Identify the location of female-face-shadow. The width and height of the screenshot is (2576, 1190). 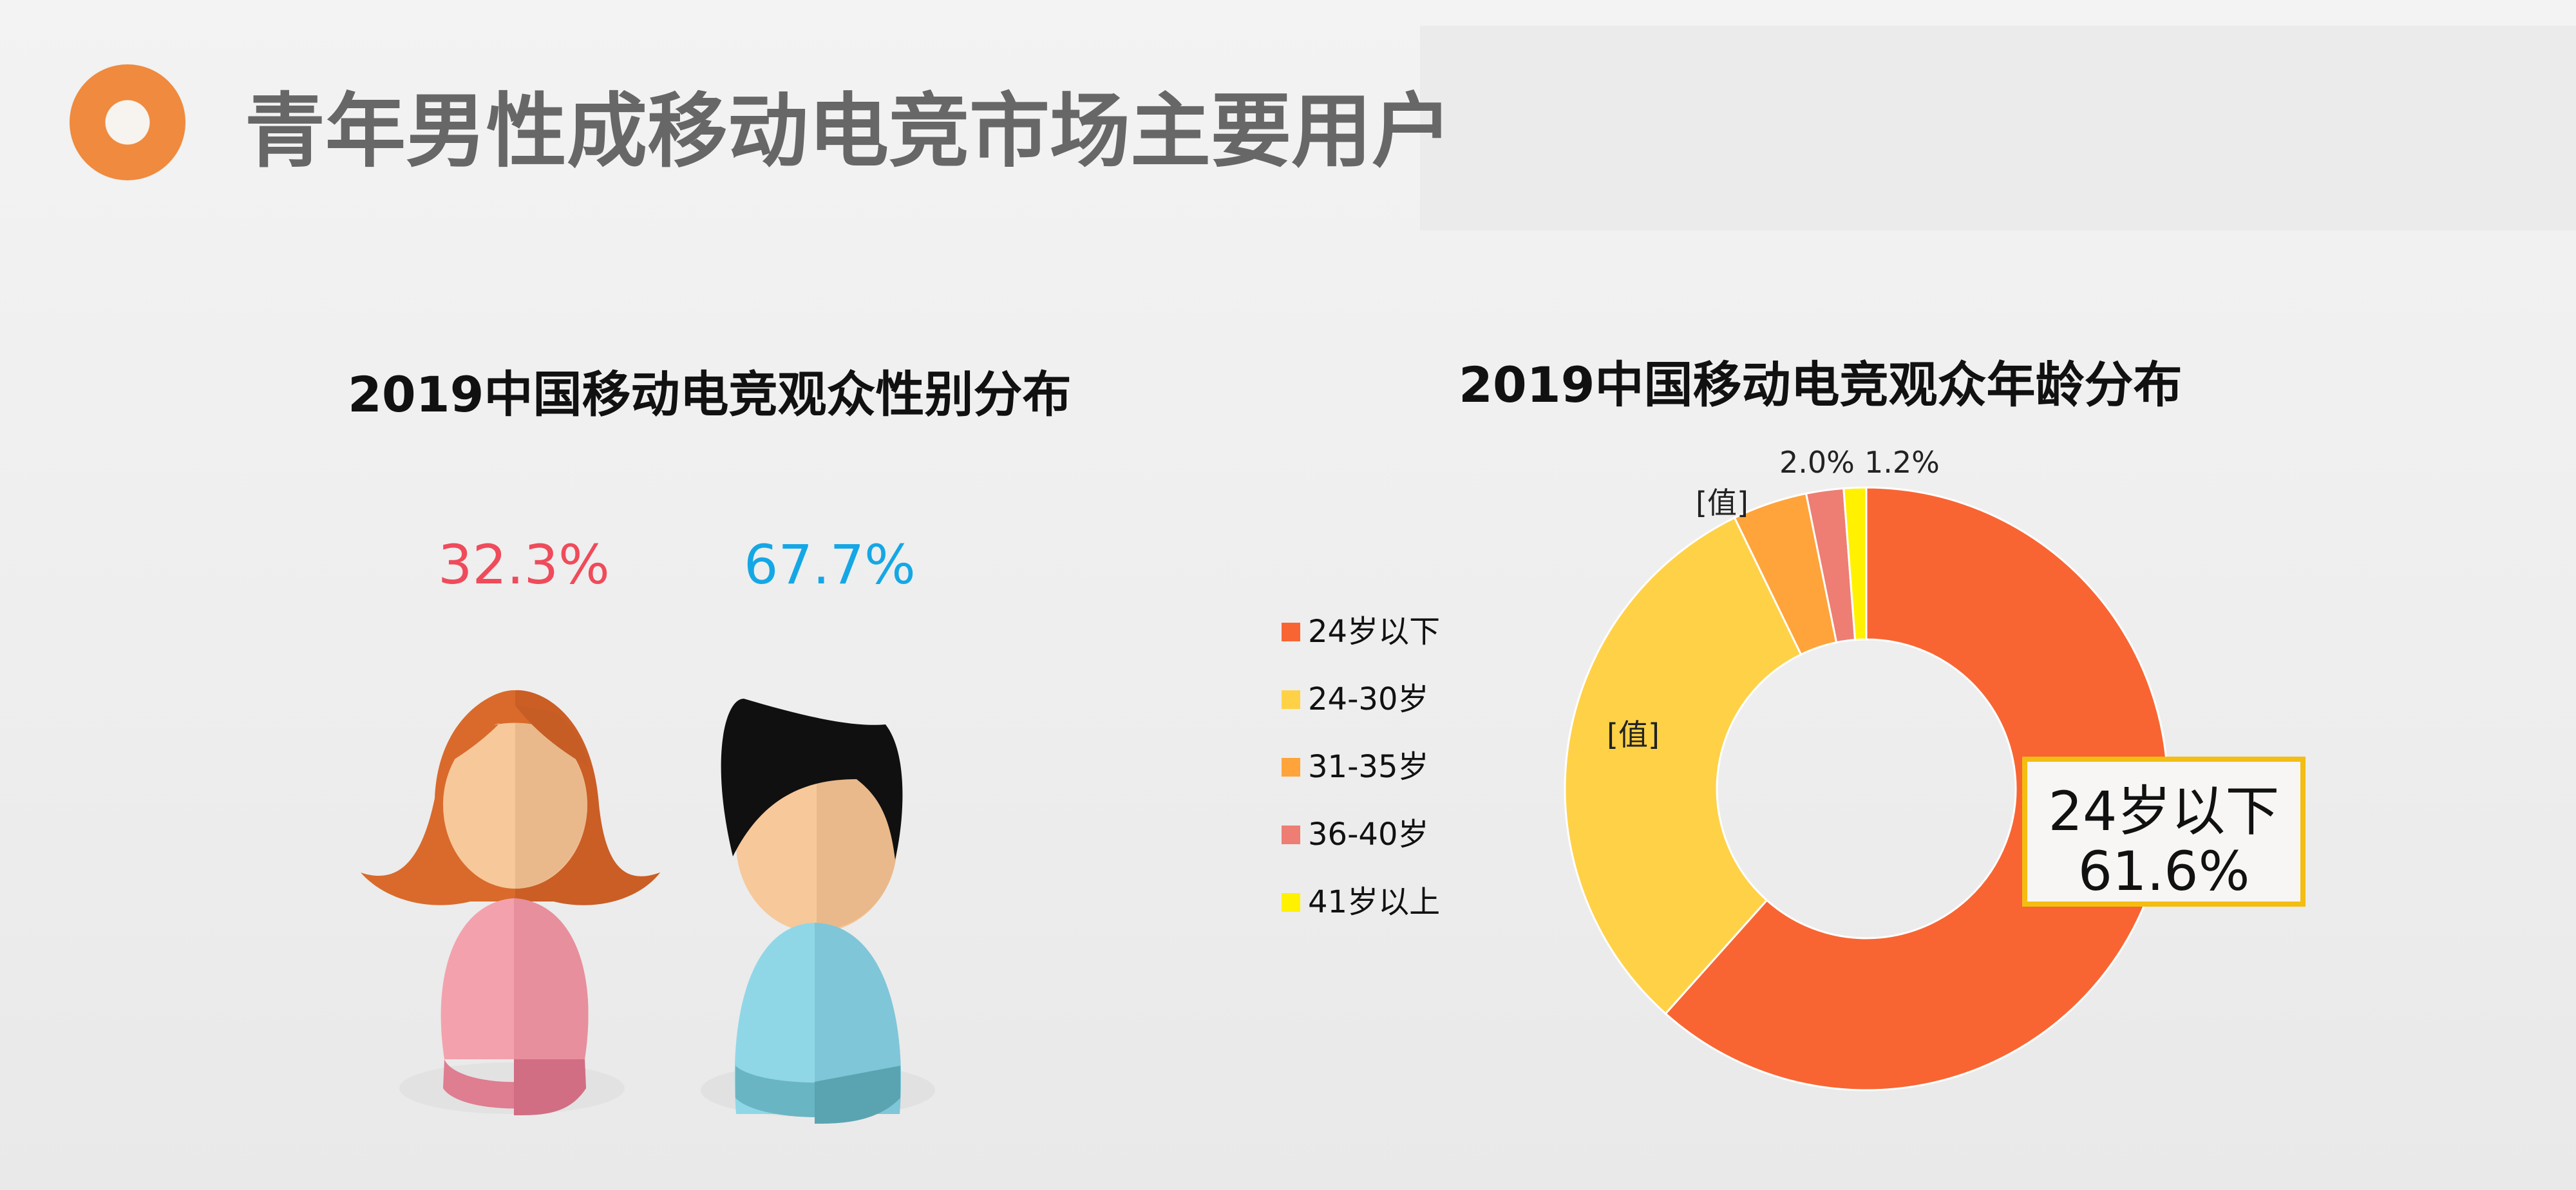
(551, 805).